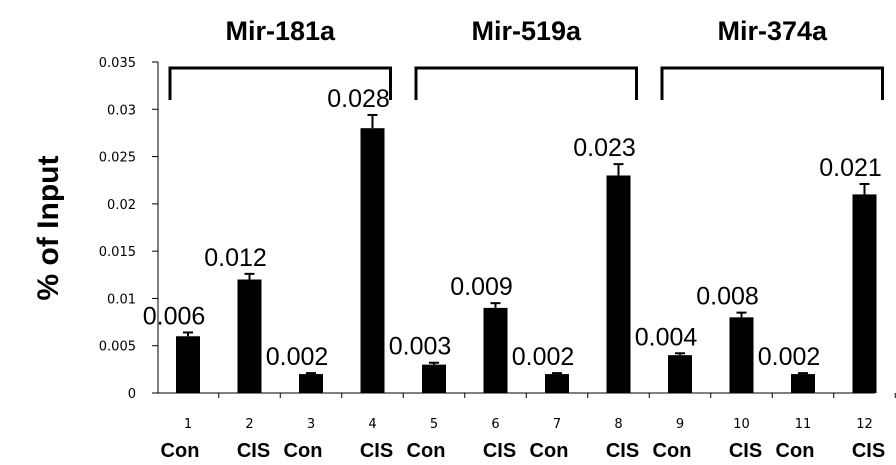  Describe the element at coordinates (523, 451) in the screenshot. I see `condition-labels: Con CIS Con CIS Con CIS Con CIS Con CIS Con CIS` at that location.